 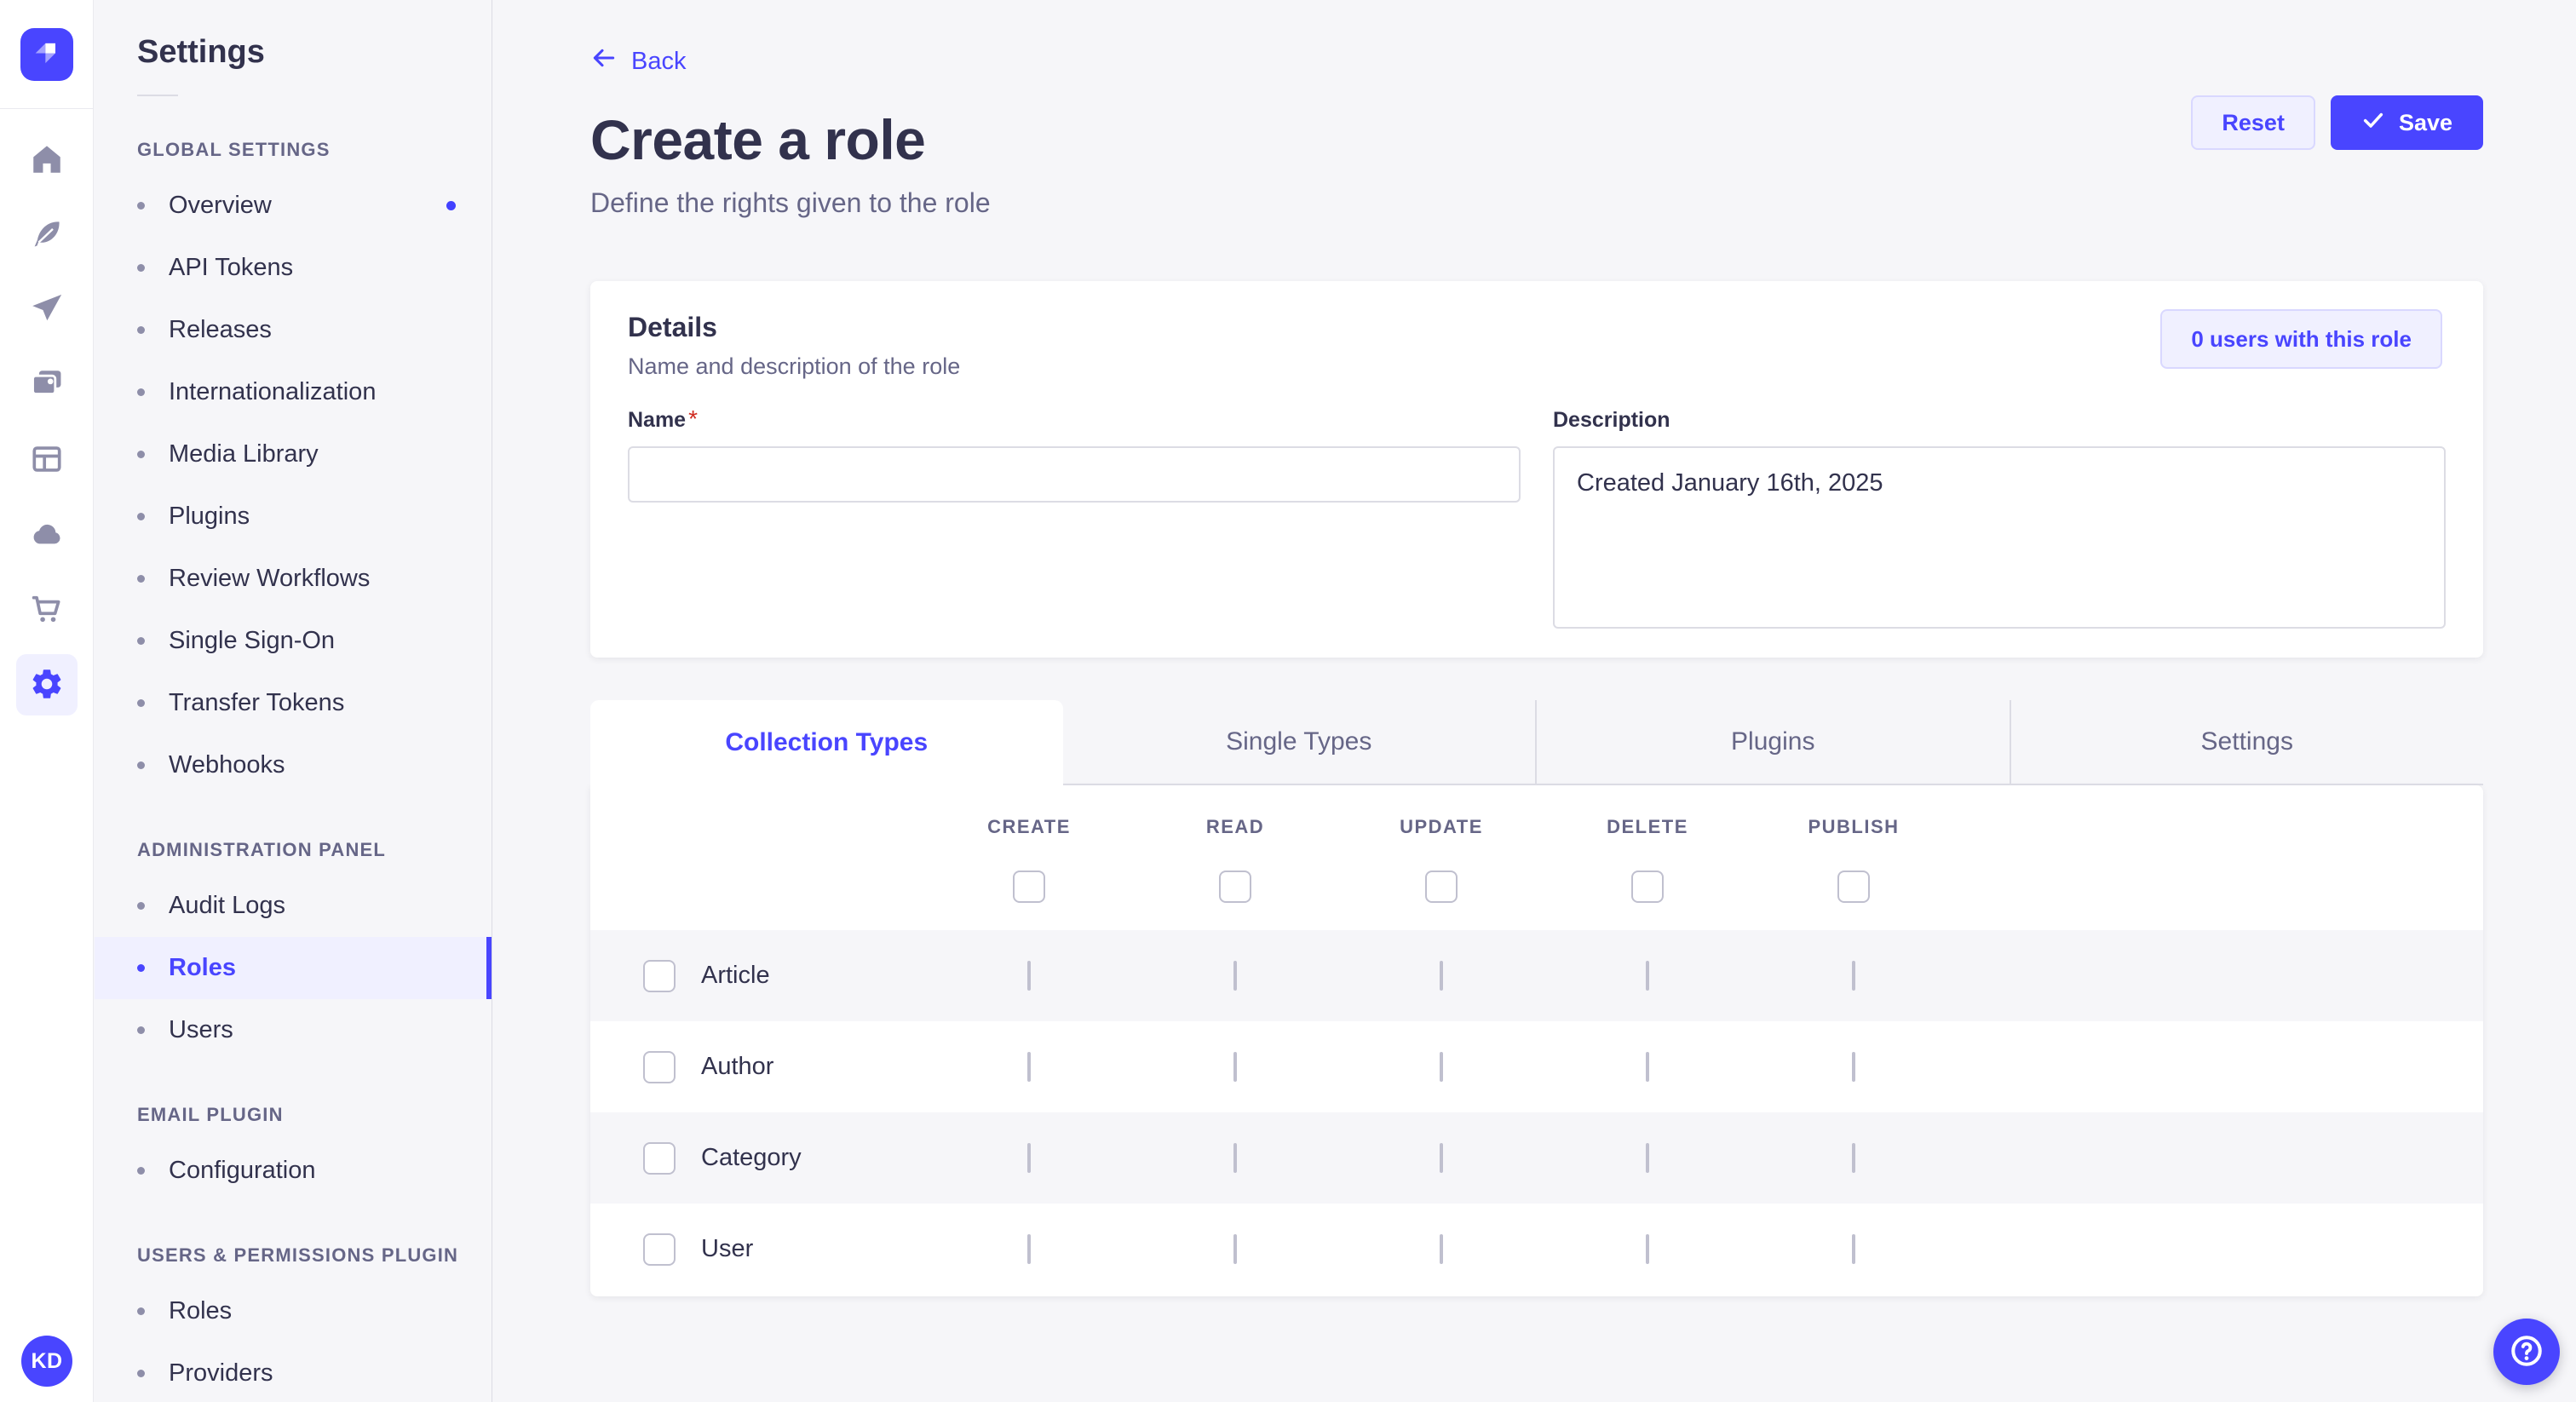 I want to click on rail-item-layout, so click(x=47, y=460).